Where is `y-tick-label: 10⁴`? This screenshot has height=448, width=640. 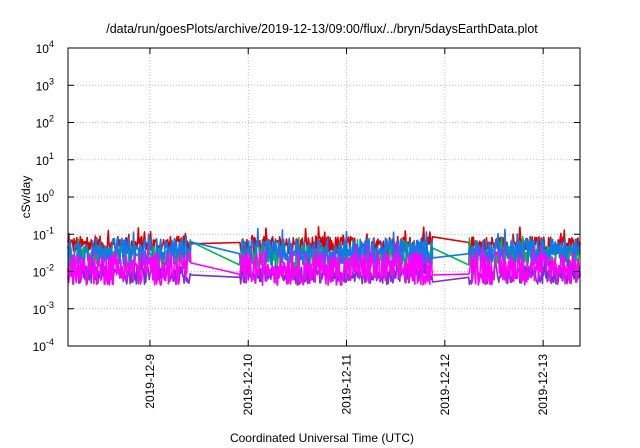
y-tick-label: 10⁴ is located at coordinates (45, 47).